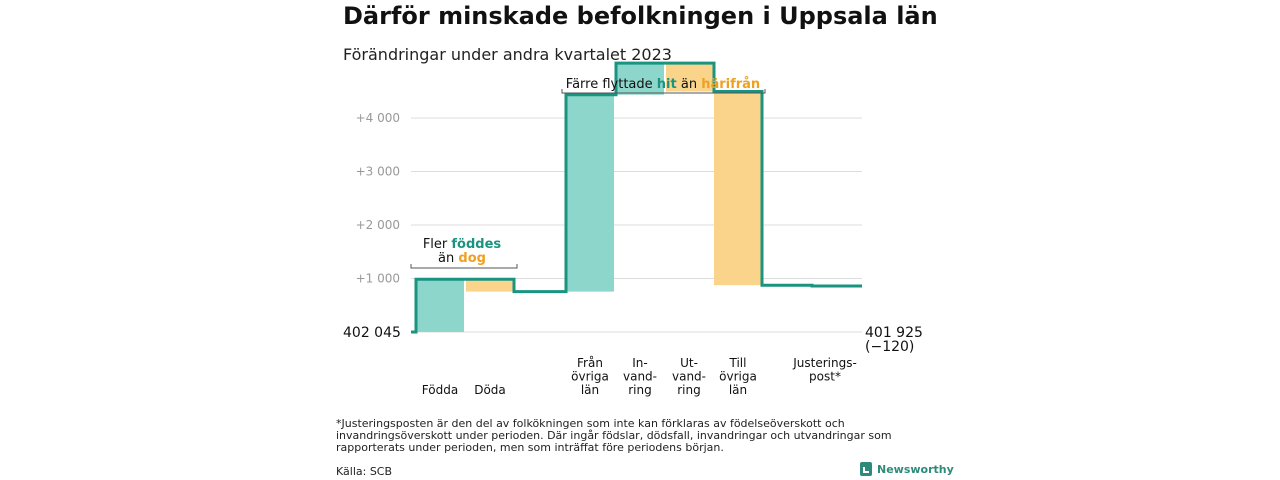  Describe the element at coordinates (378, 172) in the screenshot. I see `y-tick-label: +3 000` at that location.